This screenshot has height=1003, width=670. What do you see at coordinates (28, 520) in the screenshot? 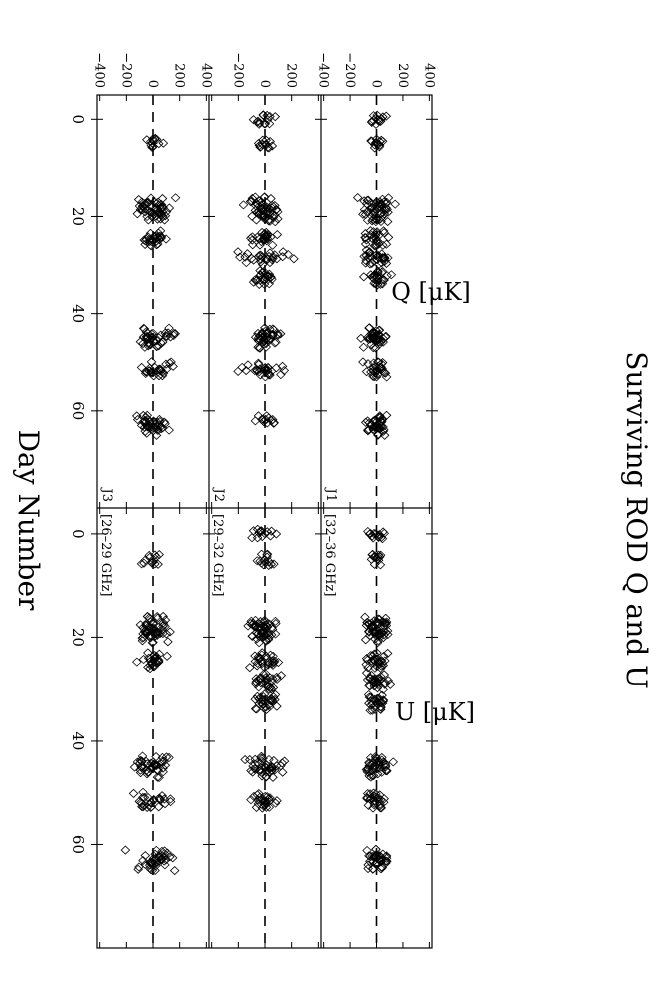
I see `x-axis-label: Day Number` at bounding box center [28, 520].